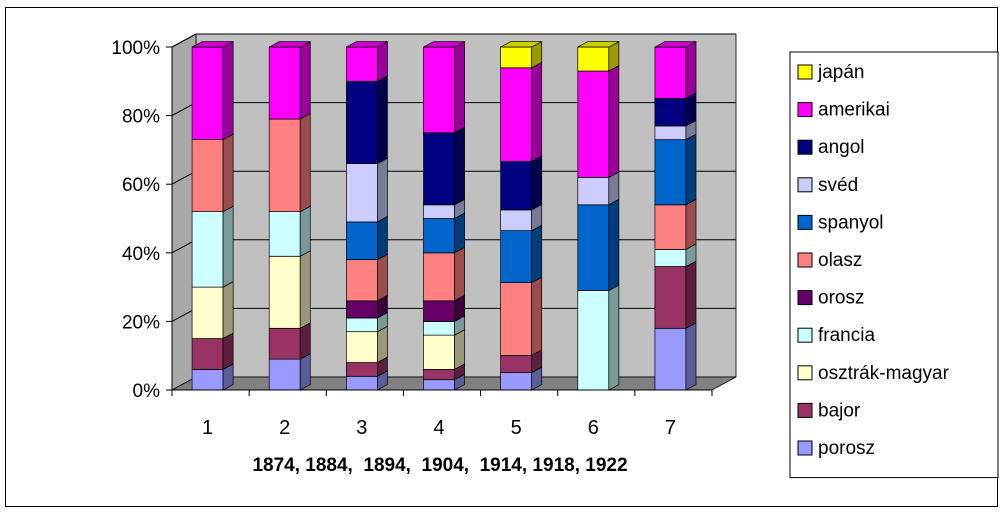 The width and height of the screenshot is (1005, 513). I want to click on legend-label: osztrák-magyar, so click(884, 373).